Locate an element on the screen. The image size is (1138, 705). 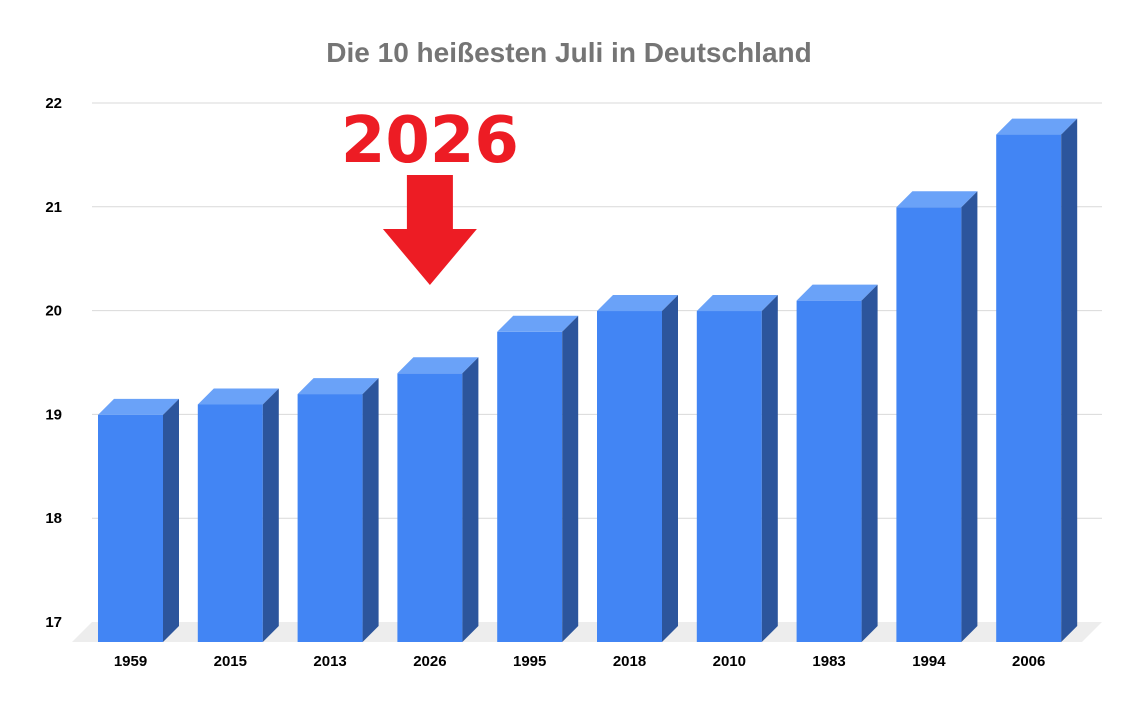
y-tick-label: 19 is located at coordinates (53, 414).